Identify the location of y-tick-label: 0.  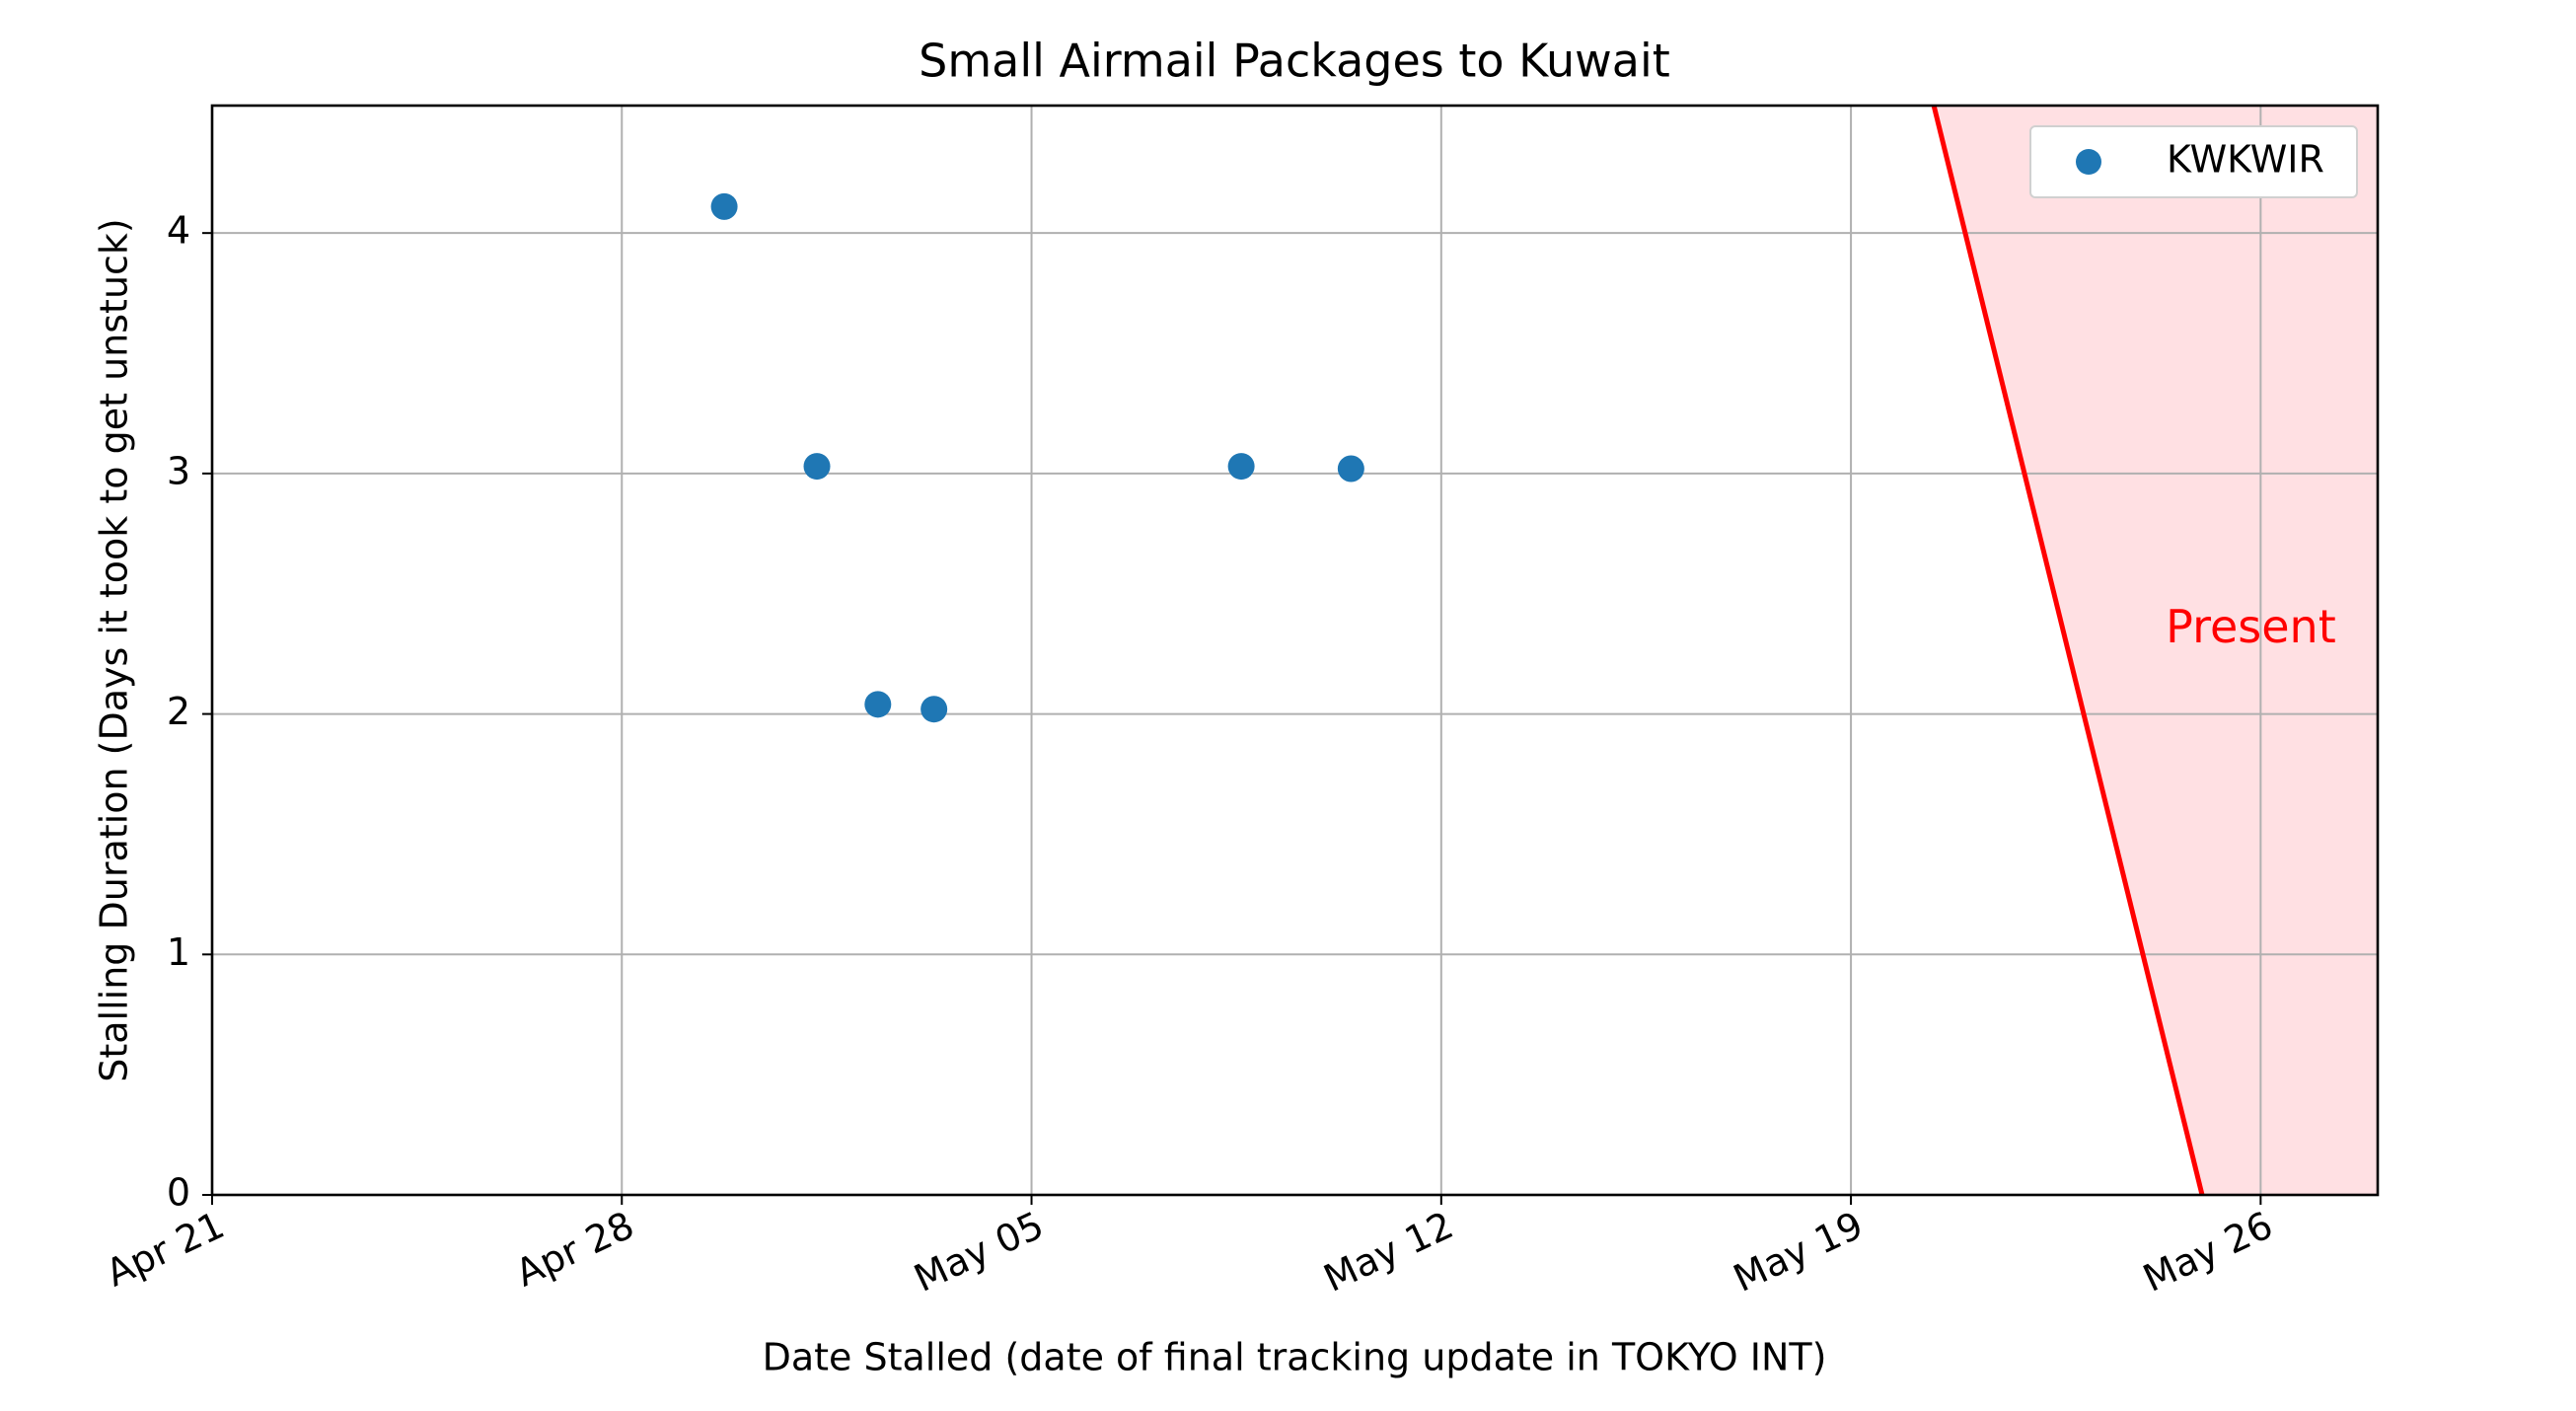
(178, 1193).